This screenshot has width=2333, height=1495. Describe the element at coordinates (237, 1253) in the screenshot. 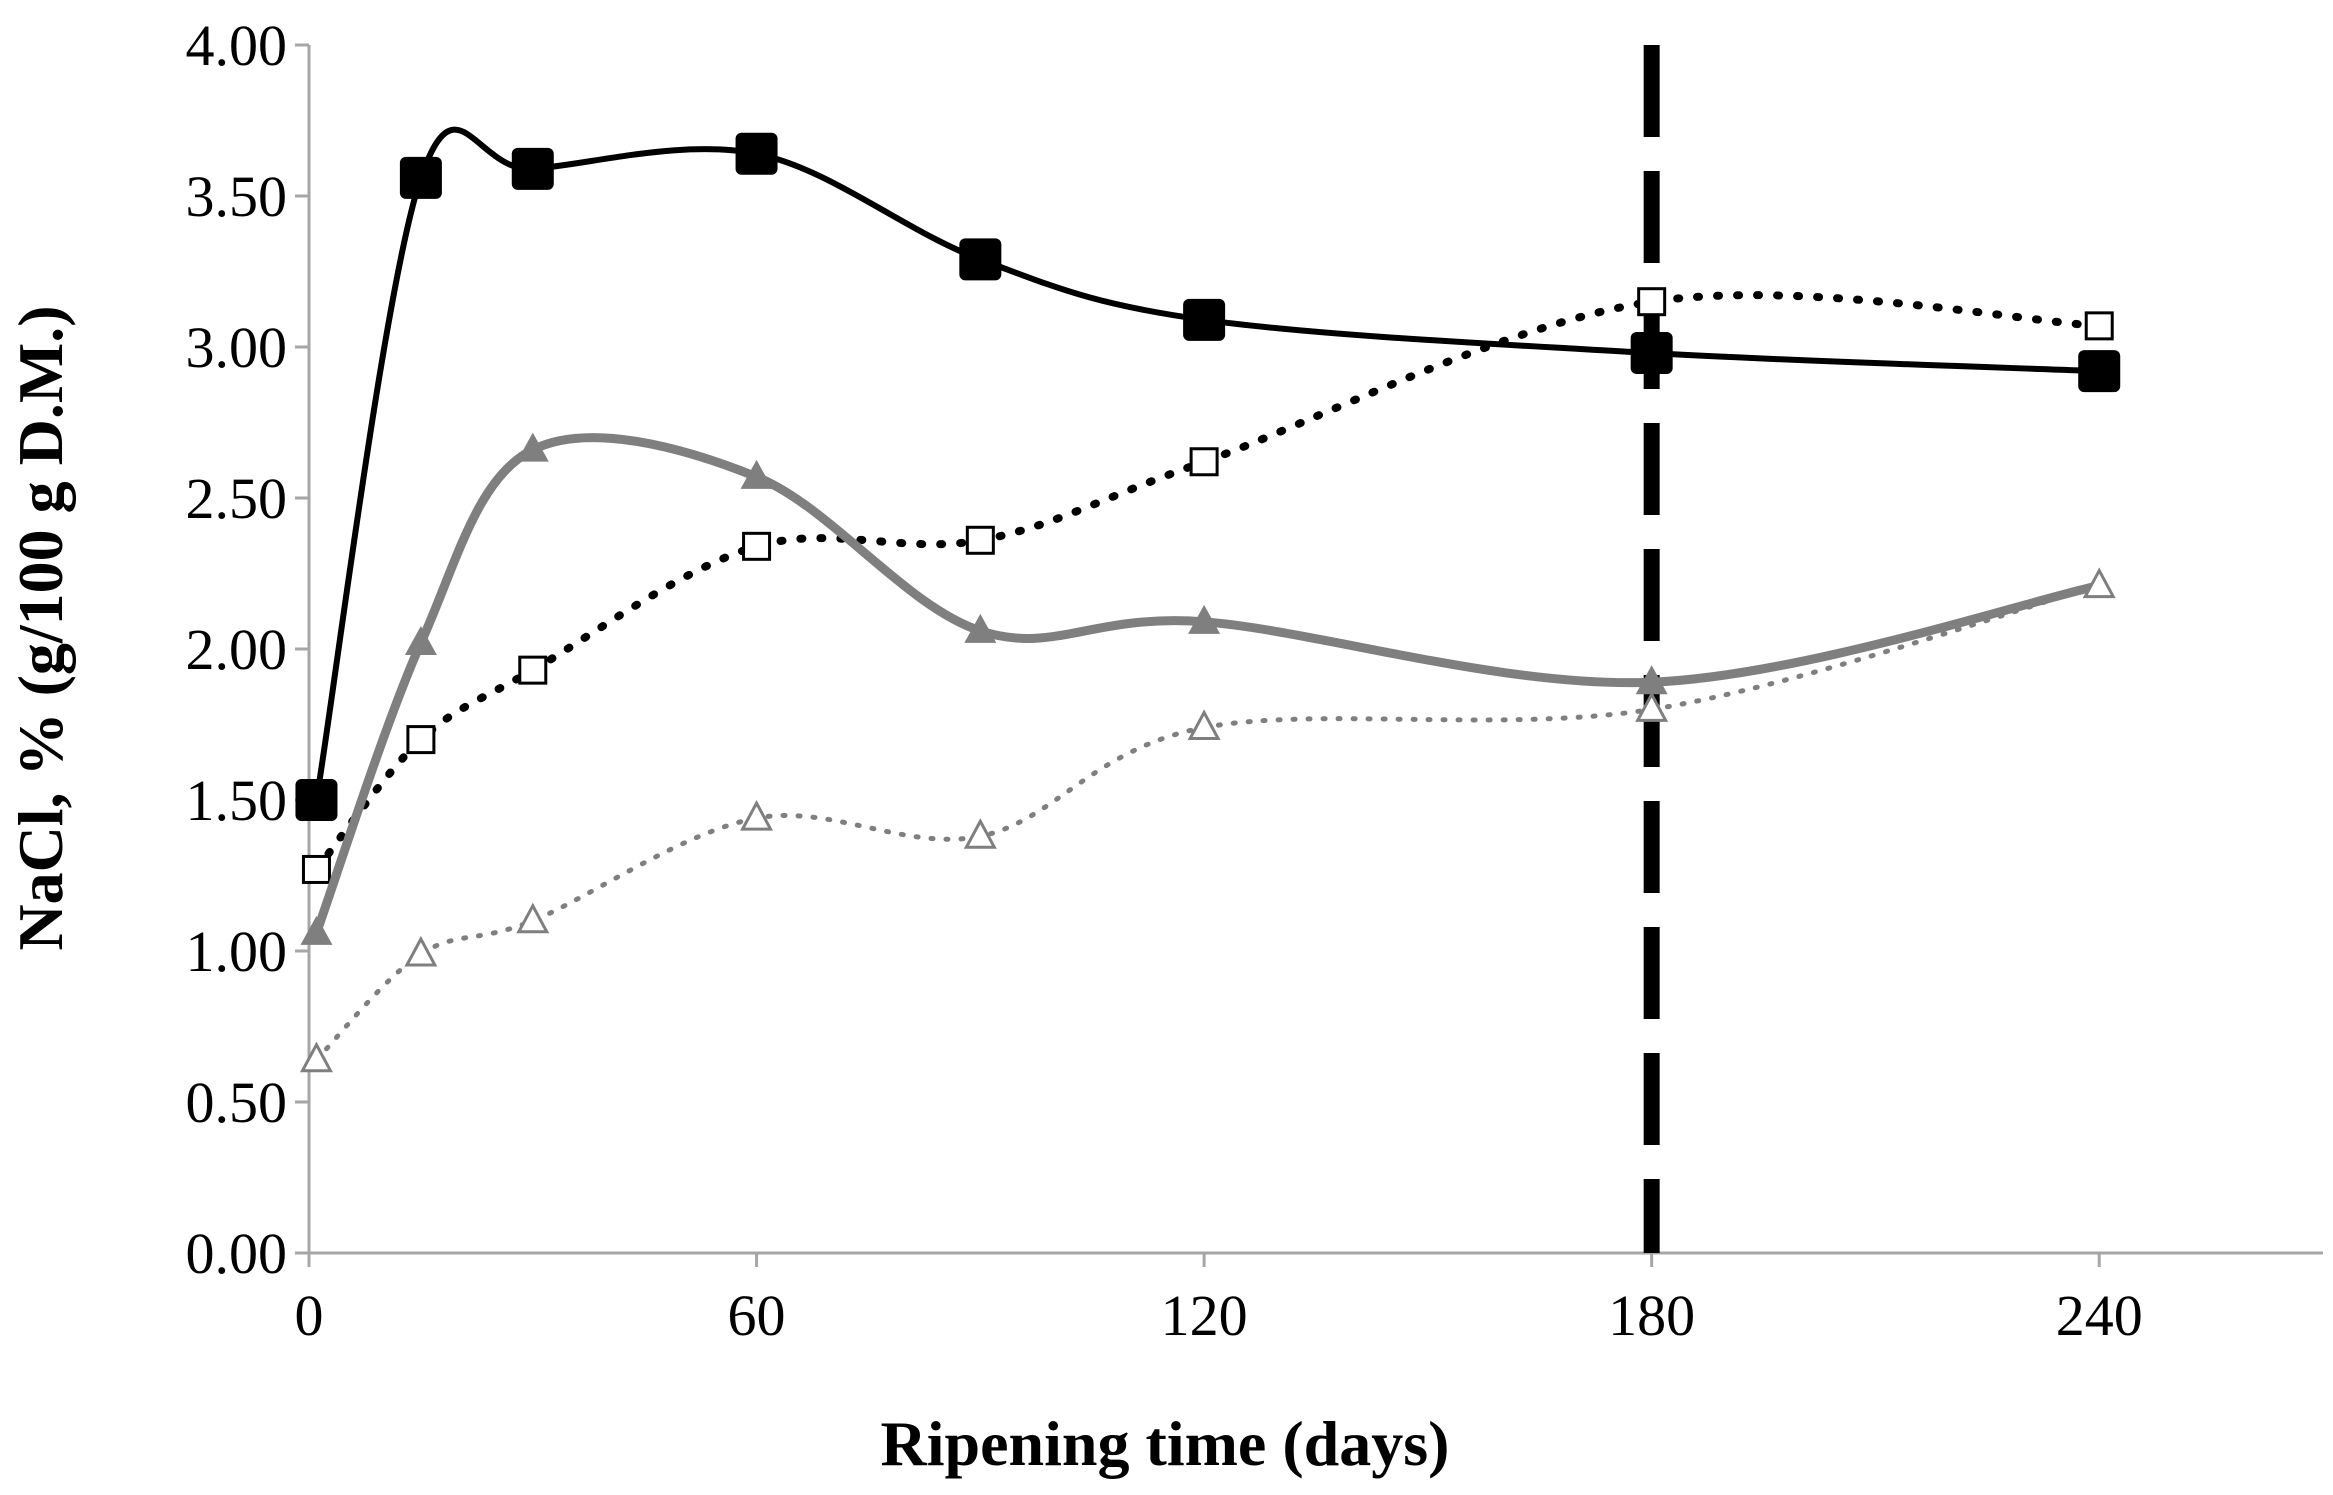

I see `y-tick-label: 0.00` at that location.